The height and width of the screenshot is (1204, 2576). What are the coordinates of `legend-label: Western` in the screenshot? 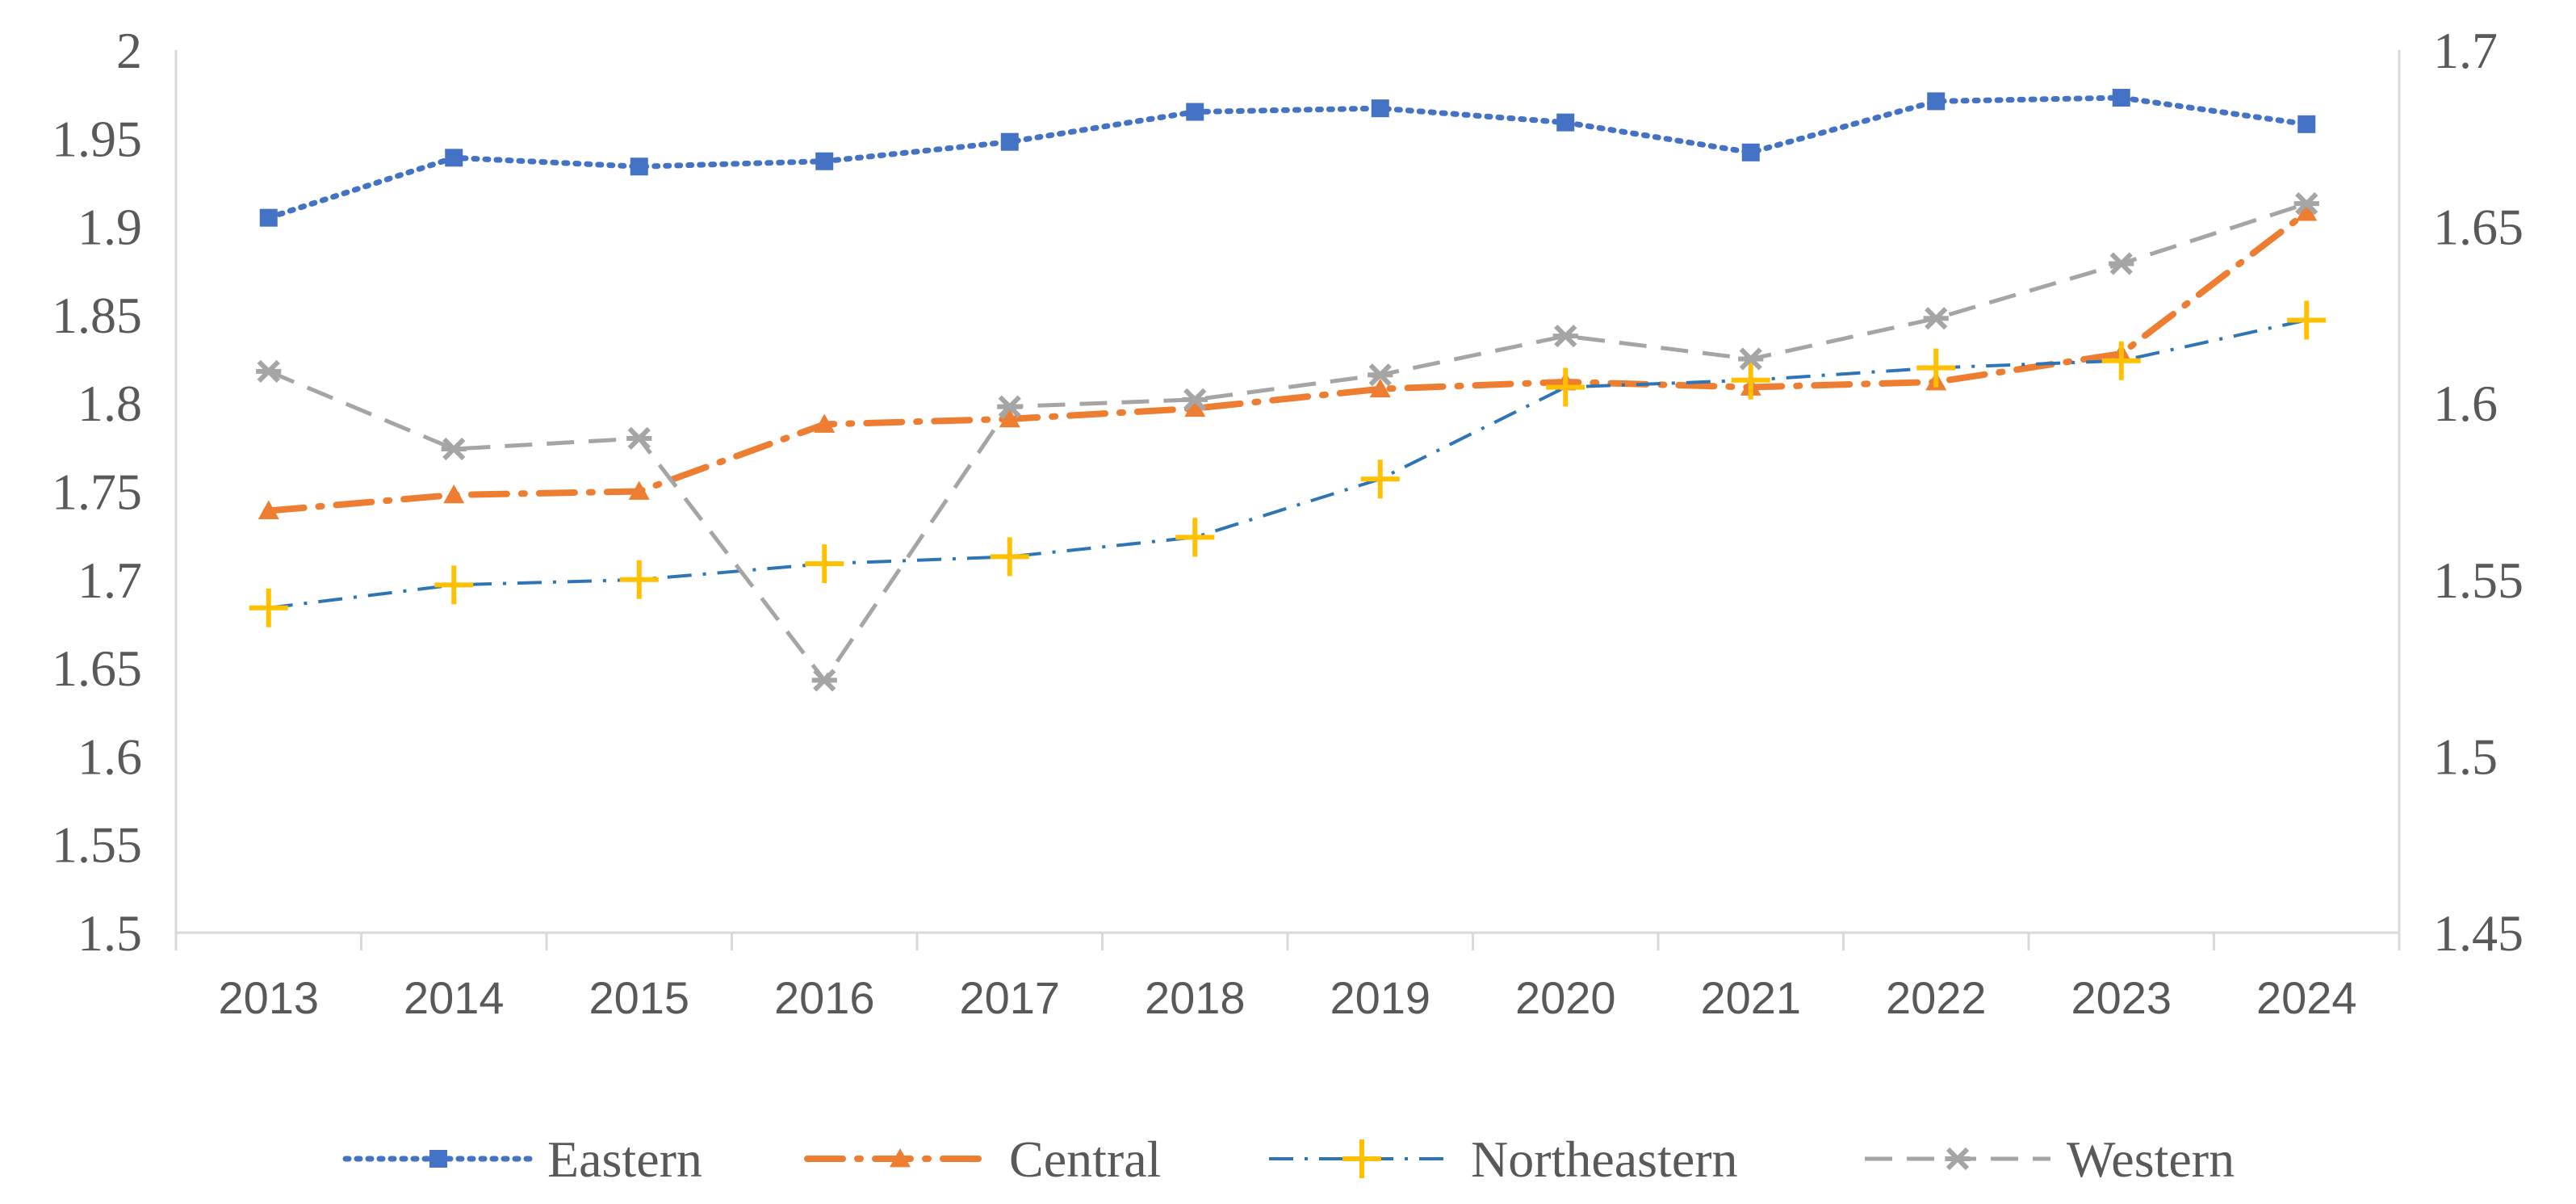 It's located at (2151, 1159).